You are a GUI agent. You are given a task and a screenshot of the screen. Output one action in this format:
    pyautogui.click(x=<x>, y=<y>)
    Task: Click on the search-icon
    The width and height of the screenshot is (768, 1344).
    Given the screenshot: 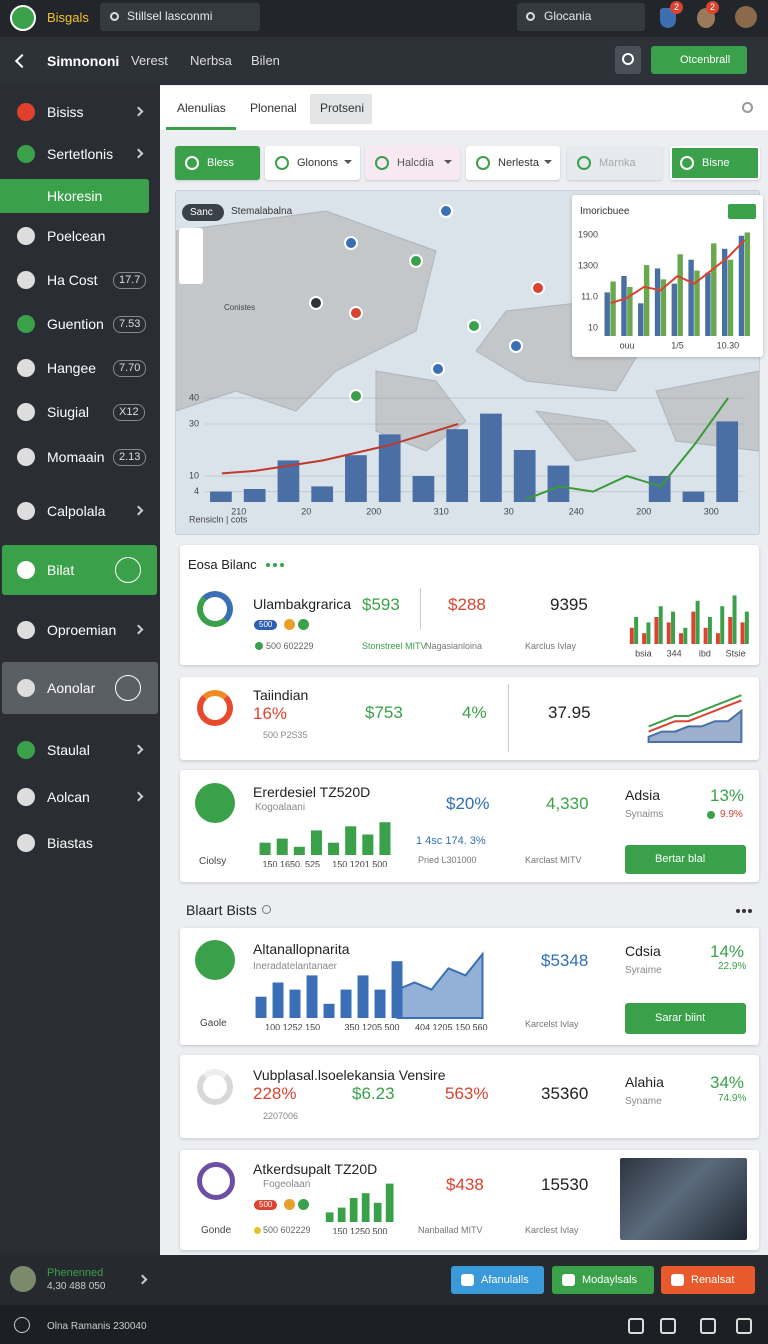 What is the action you would take?
    pyautogui.click(x=747, y=107)
    